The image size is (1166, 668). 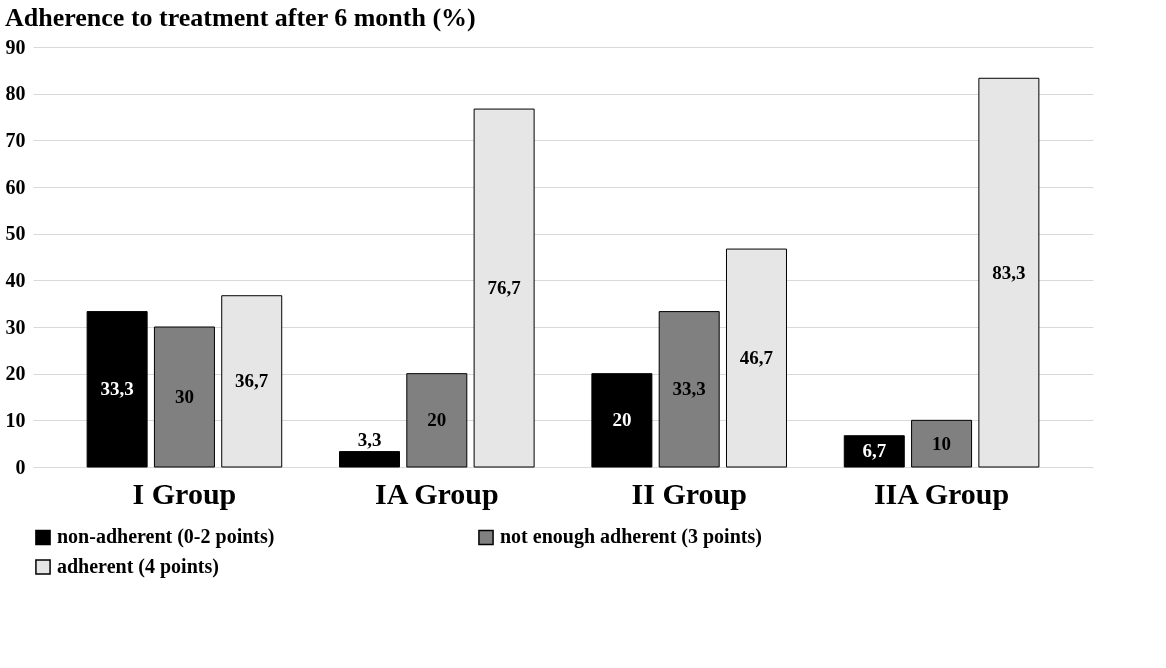 I want to click on data-label: 30, so click(x=184, y=396).